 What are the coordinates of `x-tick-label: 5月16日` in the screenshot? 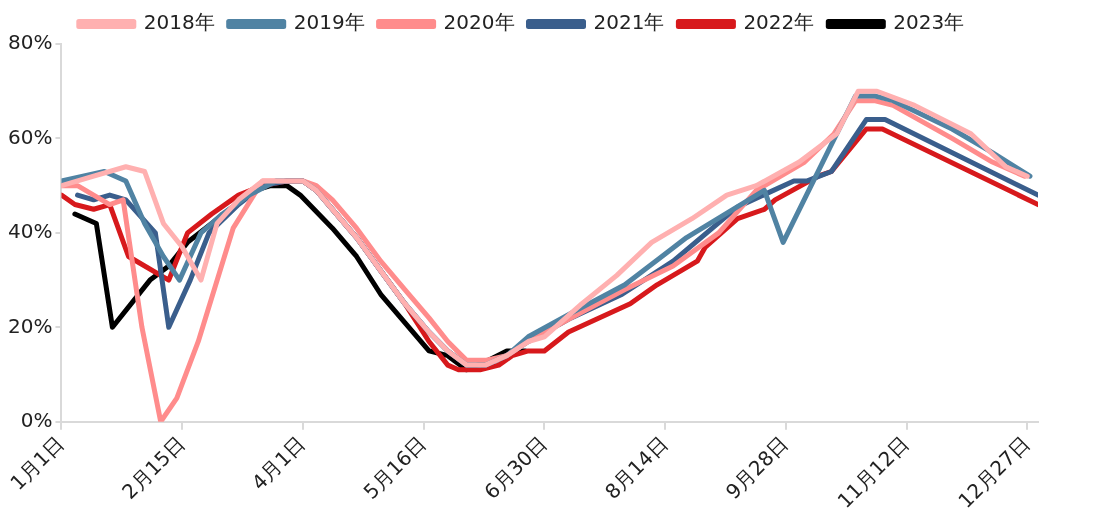 It's located at (394, 467).